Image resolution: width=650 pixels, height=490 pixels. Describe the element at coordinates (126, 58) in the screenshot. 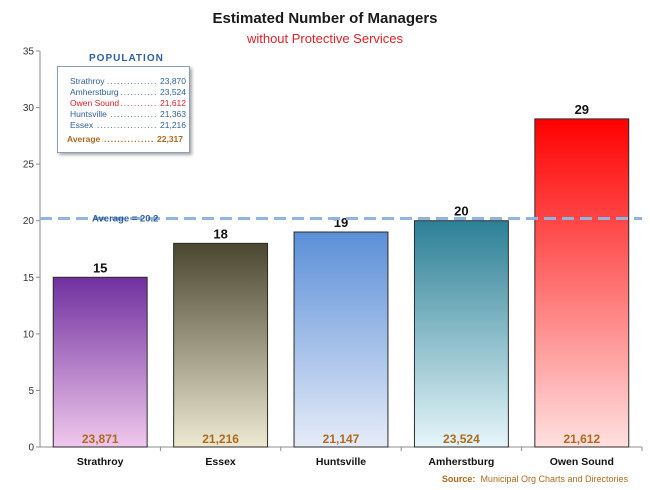

I see `legend-title: POPULATION` at that location.